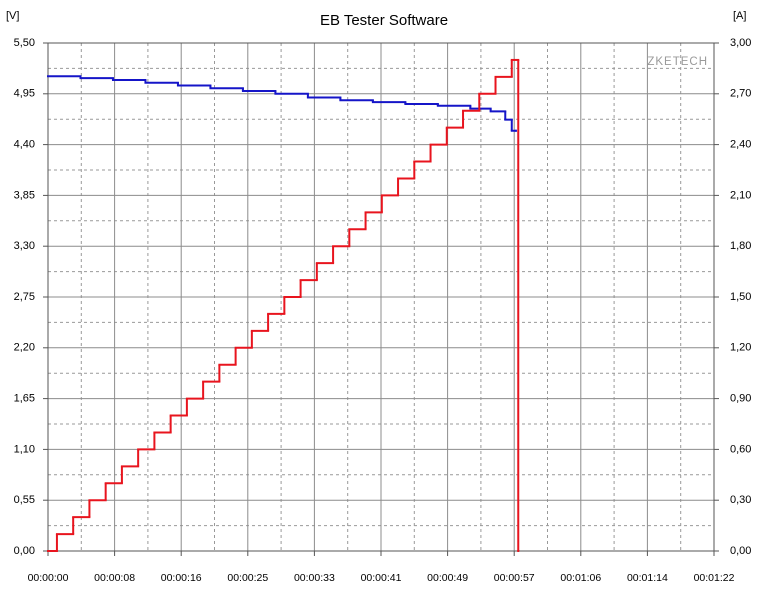 The image size is (768, 607). Describe the element at coordinates (677, 62) in the screenshot. I see `watermark: ZKETECH` at that location.